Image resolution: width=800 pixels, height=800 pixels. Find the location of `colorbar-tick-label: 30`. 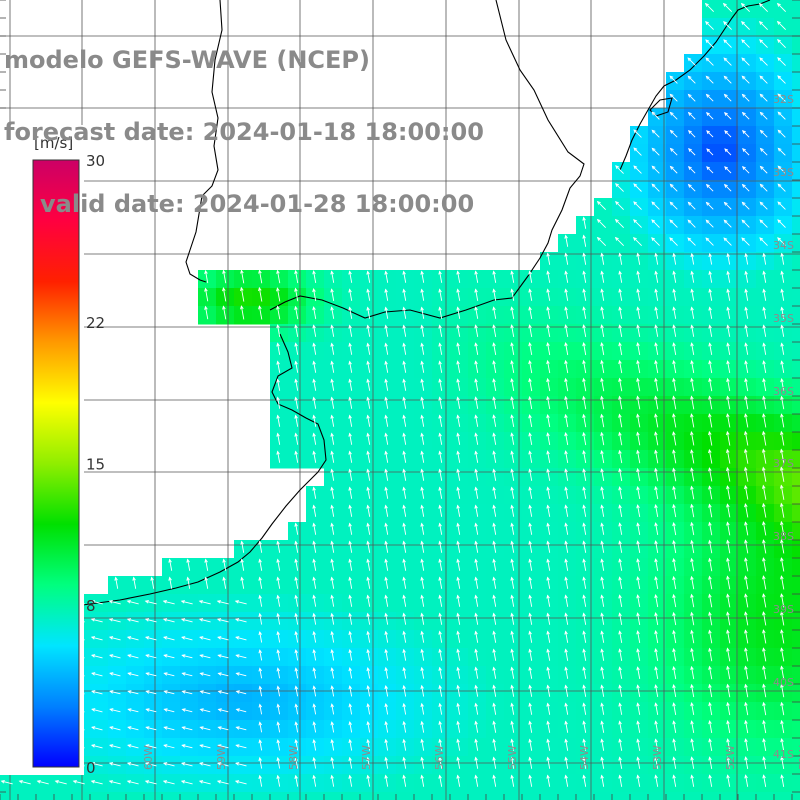

colorbar-tick-label: 30 is located at coordinates (95, 161).